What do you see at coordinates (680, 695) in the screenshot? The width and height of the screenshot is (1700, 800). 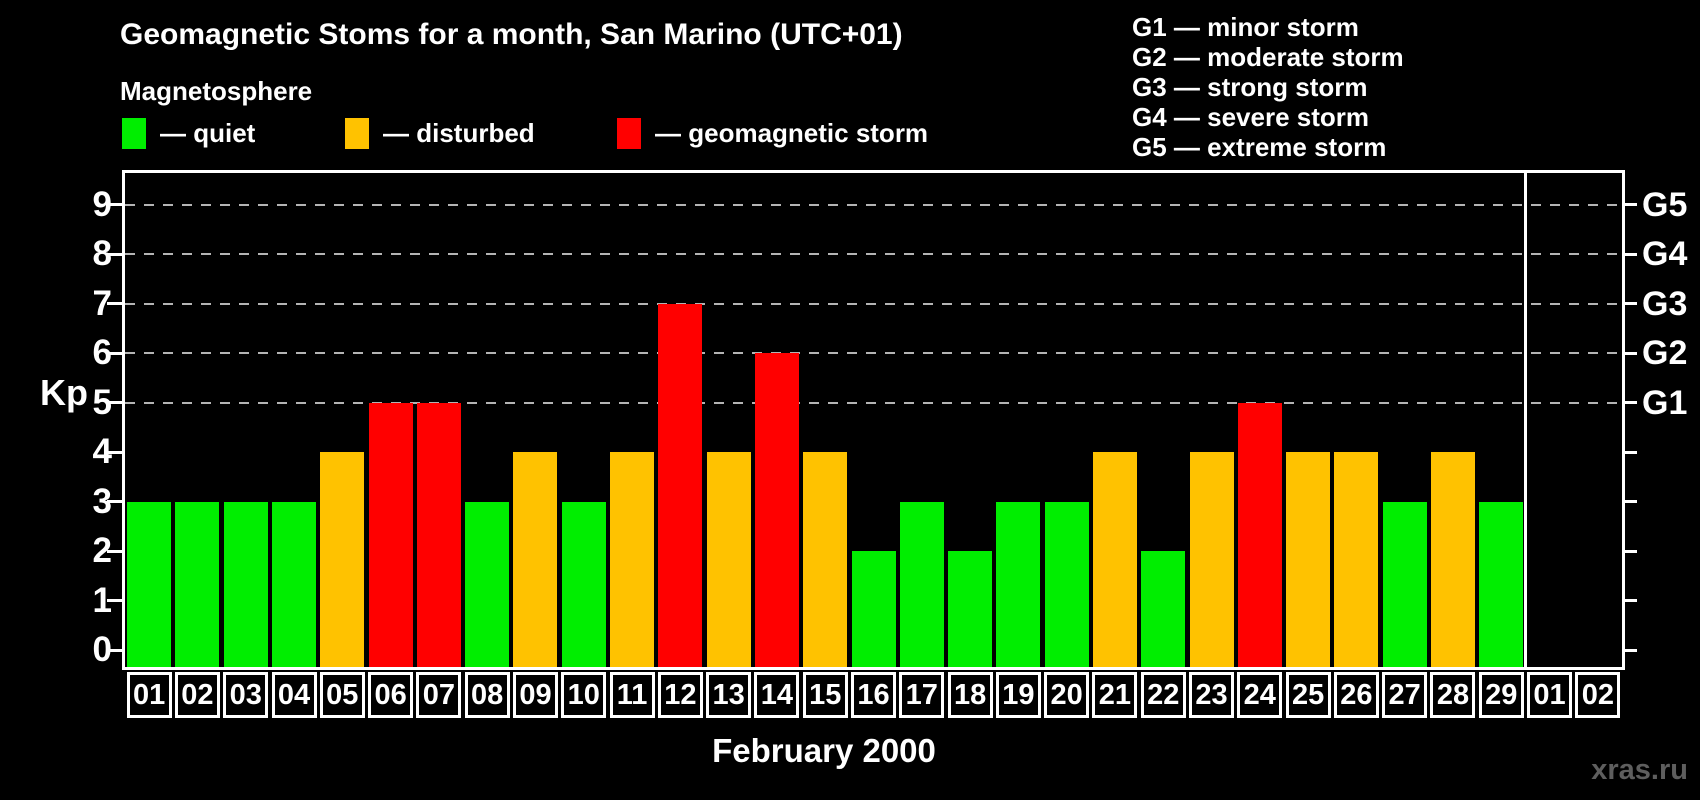 I see `x-label-box-12: 12` at bounding box center [680, 695].